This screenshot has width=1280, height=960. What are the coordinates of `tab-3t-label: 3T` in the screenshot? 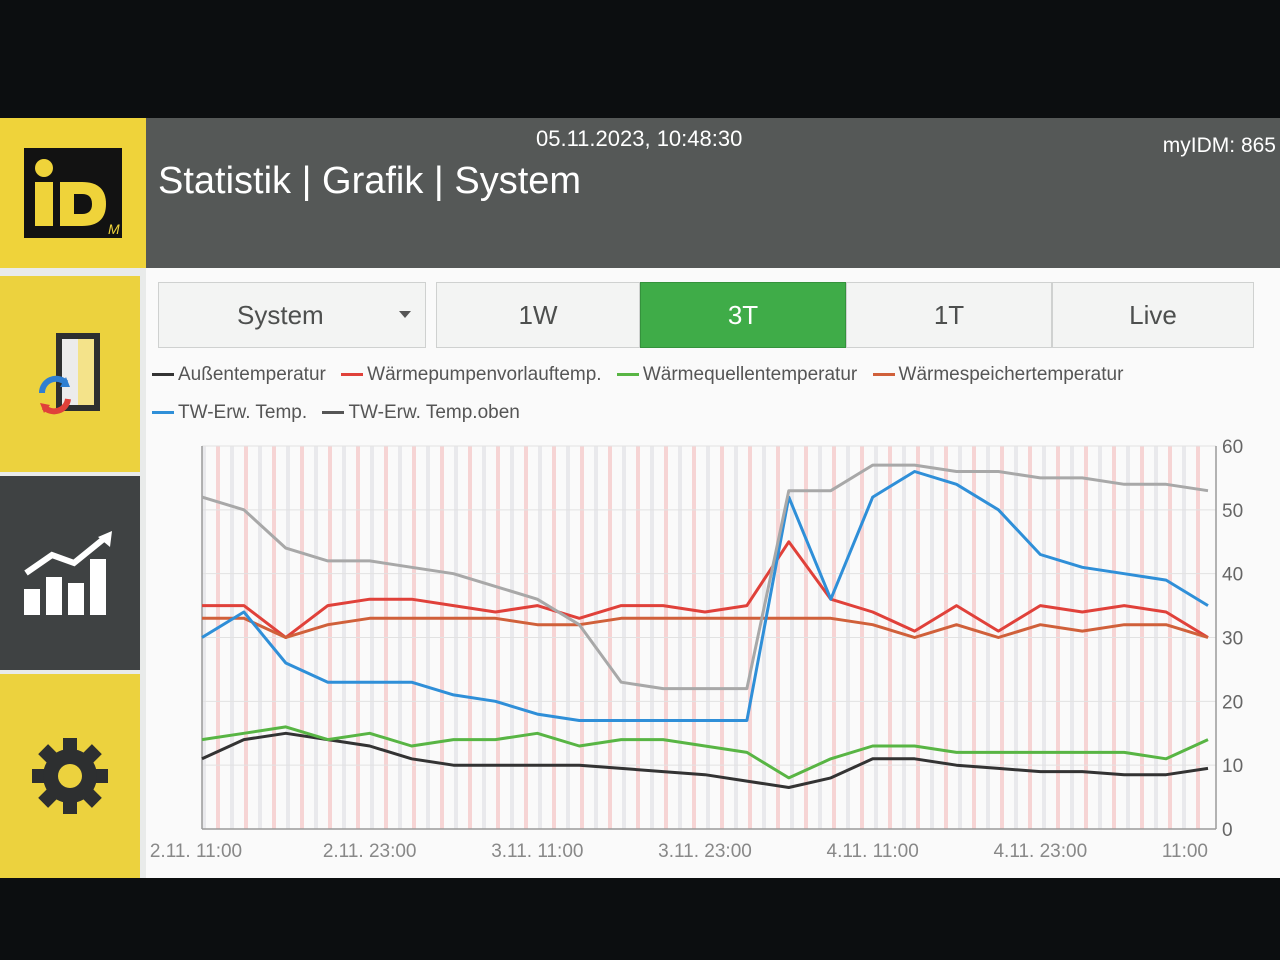 It's located at (743, 314).